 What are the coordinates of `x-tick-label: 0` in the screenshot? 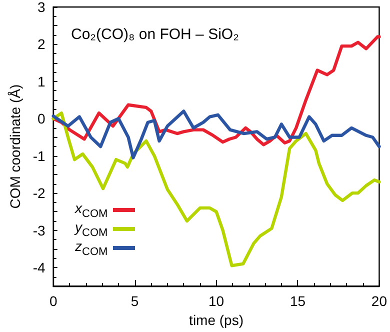 It's located at (53, 301).